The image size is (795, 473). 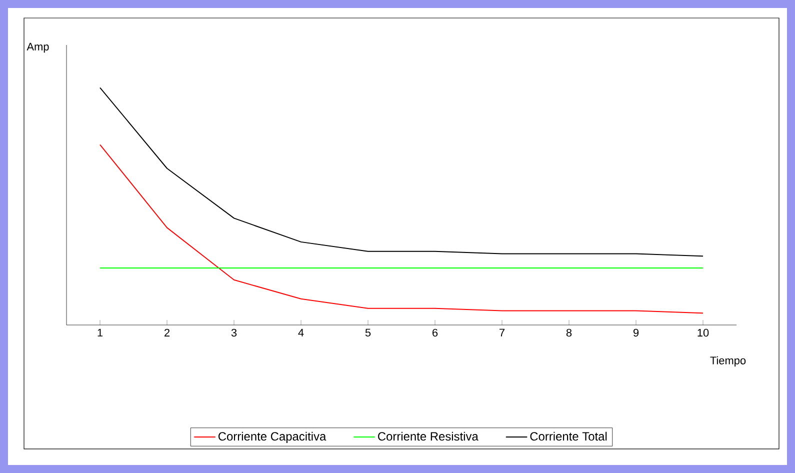 I want to click on x-tick-label: 5, so click(x=368, y=332).